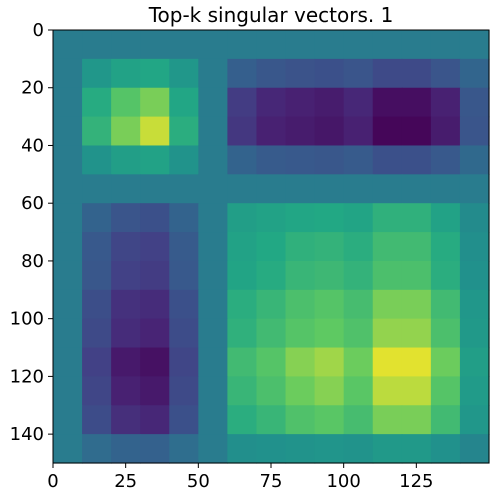 The width and height of the screenshot is (498, 496). Describe the element at coordinates (198, 481) in the screenshot. I see `x-tick-label: 50` at that location.